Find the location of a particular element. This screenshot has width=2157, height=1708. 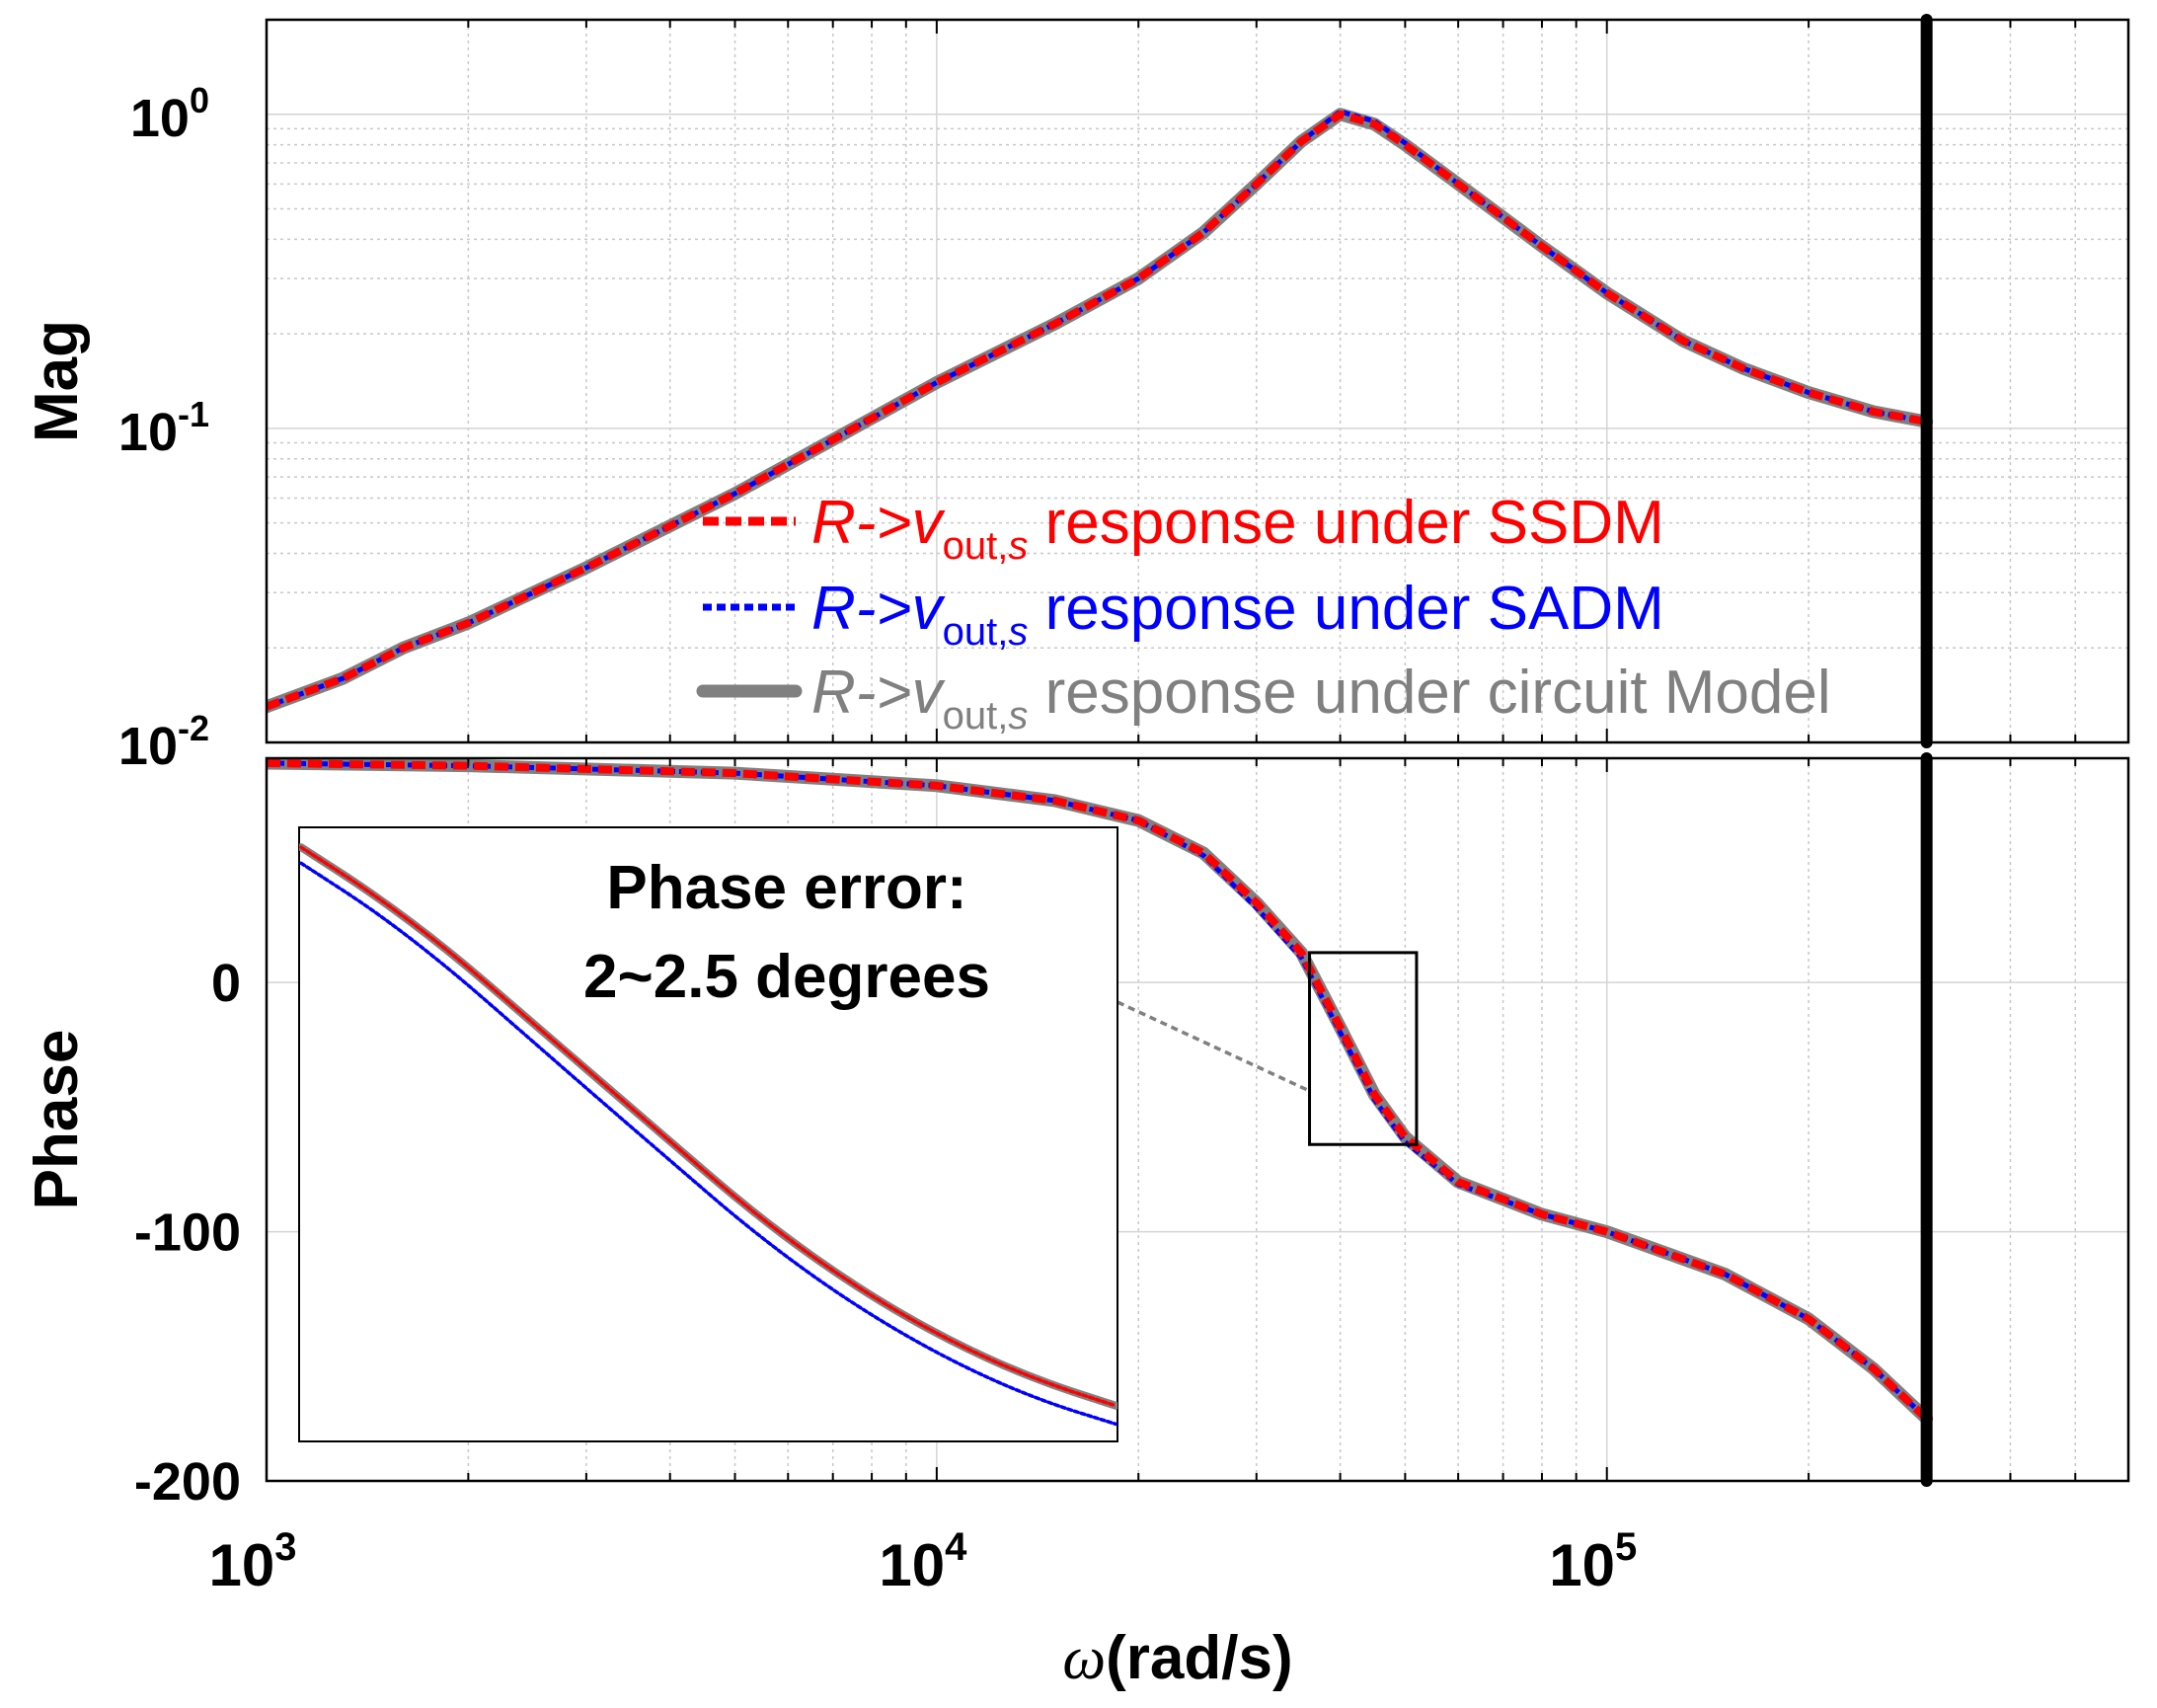

tick-exponent: 5 is located at coordinates (1626, 1547).